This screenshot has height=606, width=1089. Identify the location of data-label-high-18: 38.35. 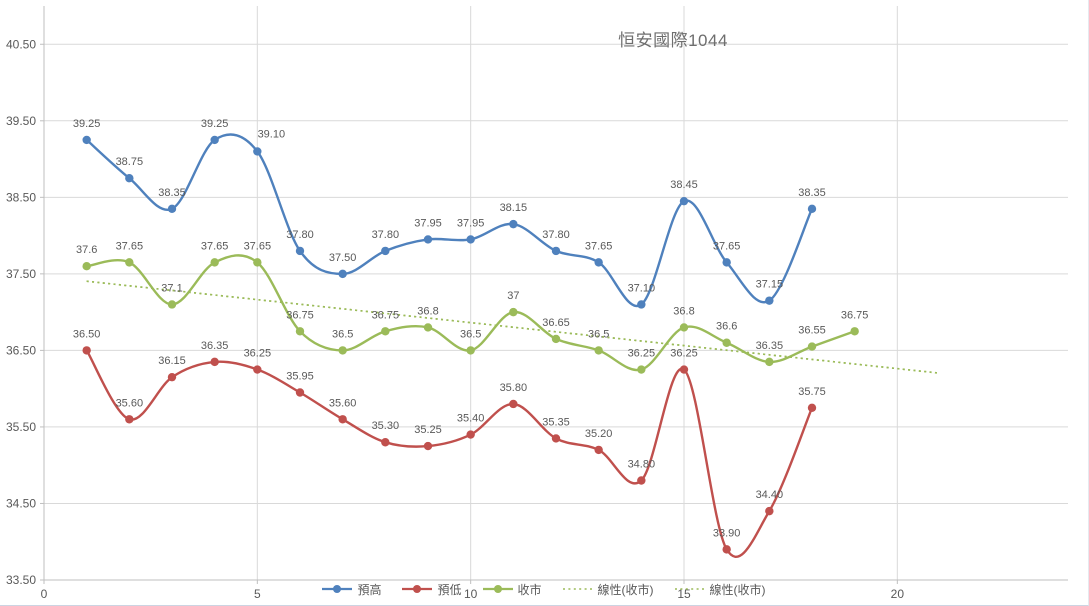
(812, 193).